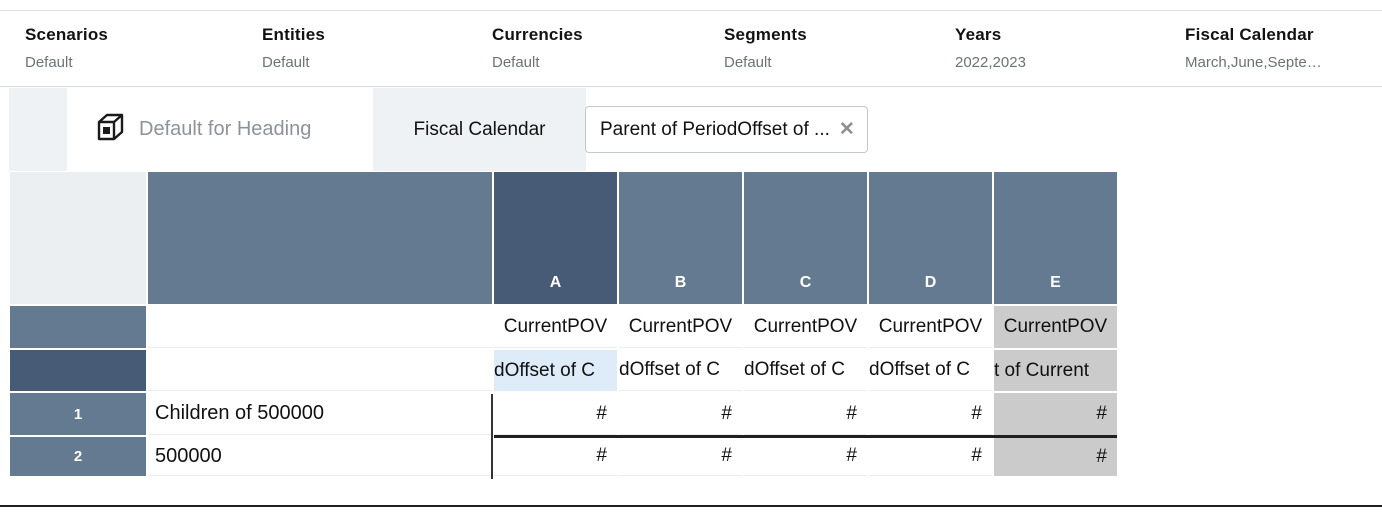 The width and height of the screenshot is (1382, 515). What do you see at coordinates (765, 48) in the screenshot?
I see `pov-item-segments: Segments Default` at bounding box center [765, 48].